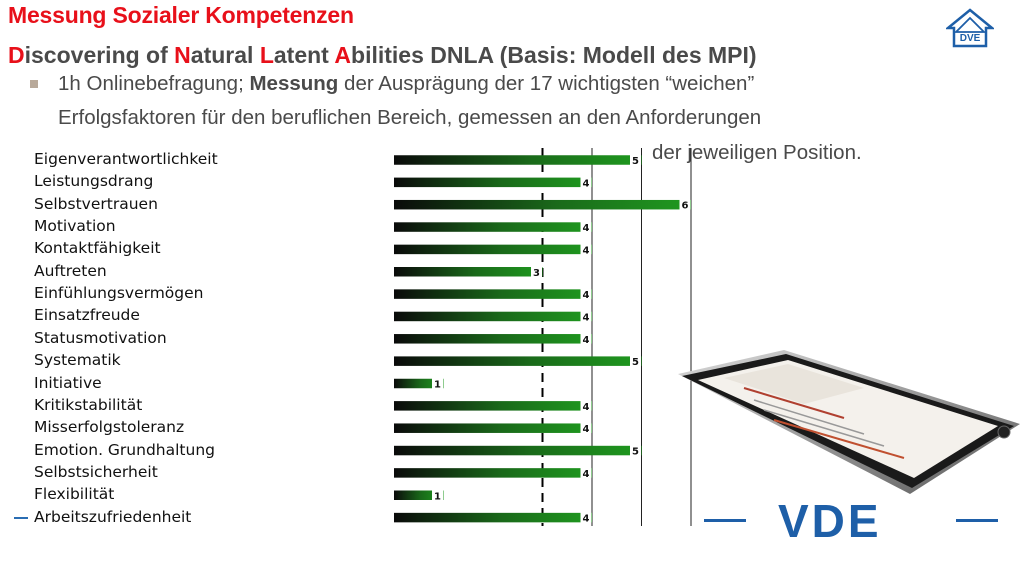 The height and width of the screenshot is (562, 1024). Describe the element at coordinates (75, 226) in the screenshot. I see `category-label: Motivation` at that location.